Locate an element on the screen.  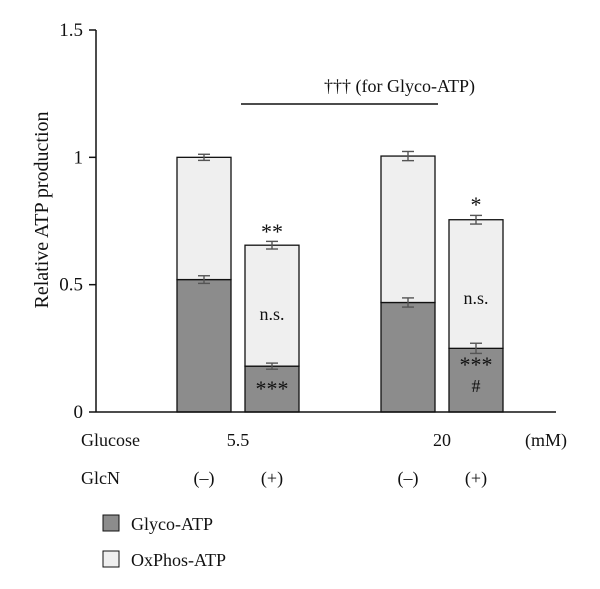
y-tick-label: 0 is located at coordinates (79, 412).